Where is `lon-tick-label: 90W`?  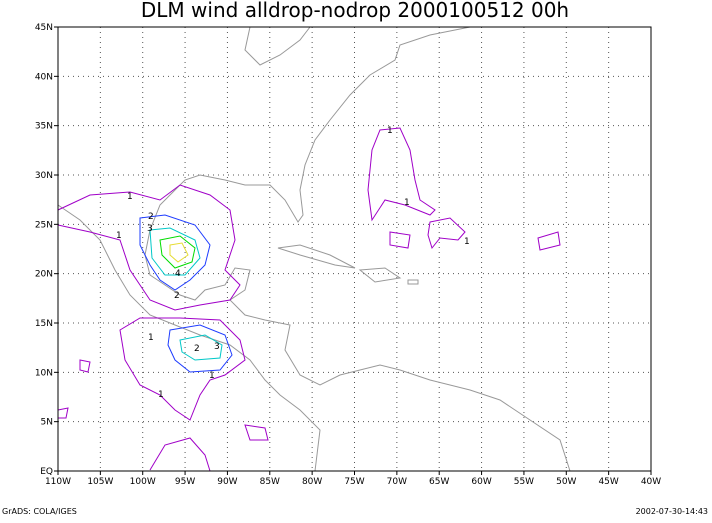
lon-tick-label: 90W is located at coordinates (227, 482).